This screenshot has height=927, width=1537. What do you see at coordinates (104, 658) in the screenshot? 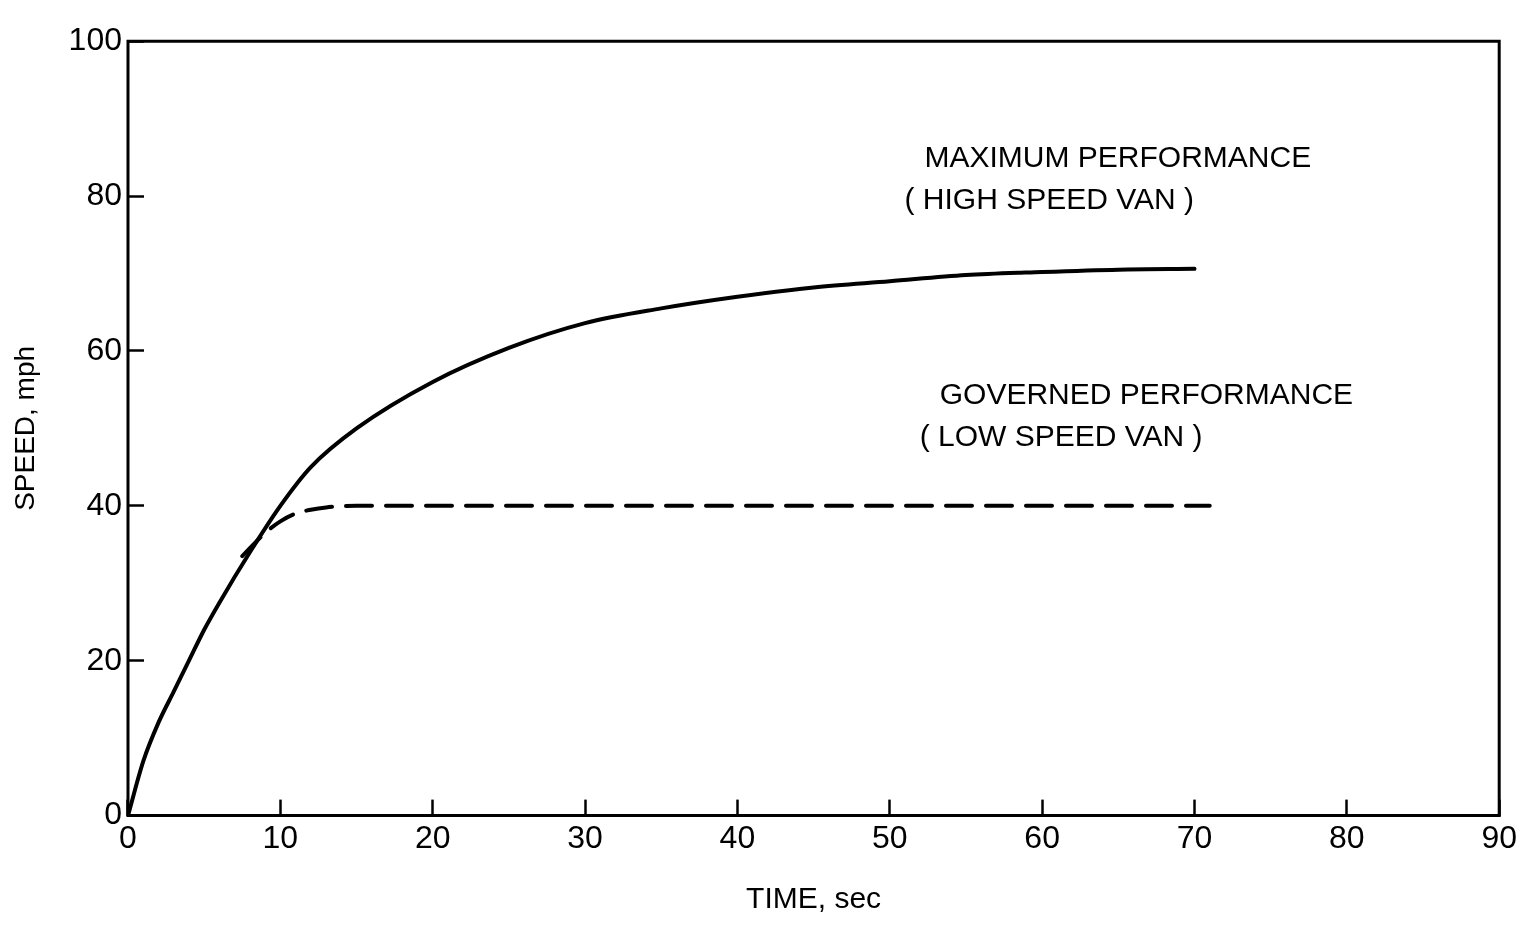
I see `y-tick-label: 20` at bounding box center [104, 658].